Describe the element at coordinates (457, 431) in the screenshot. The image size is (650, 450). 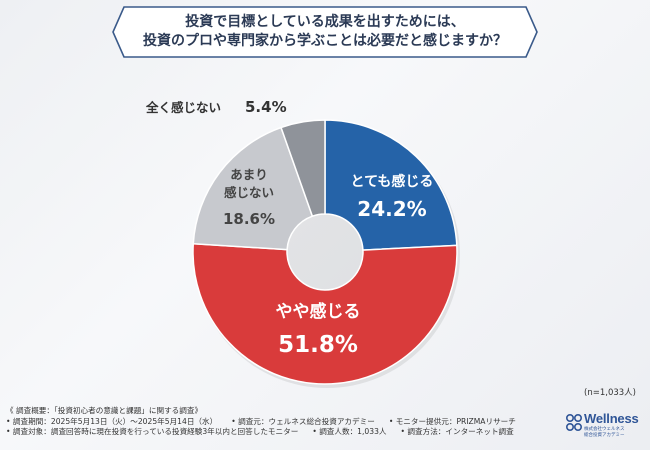
I see `footer-method: • 調査方法：インターネット調査` at that location.